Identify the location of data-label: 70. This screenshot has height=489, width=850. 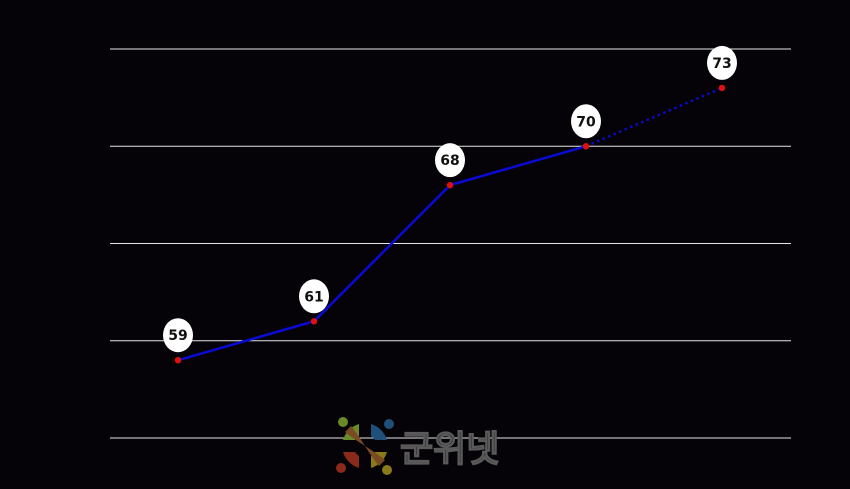
(586, 121).